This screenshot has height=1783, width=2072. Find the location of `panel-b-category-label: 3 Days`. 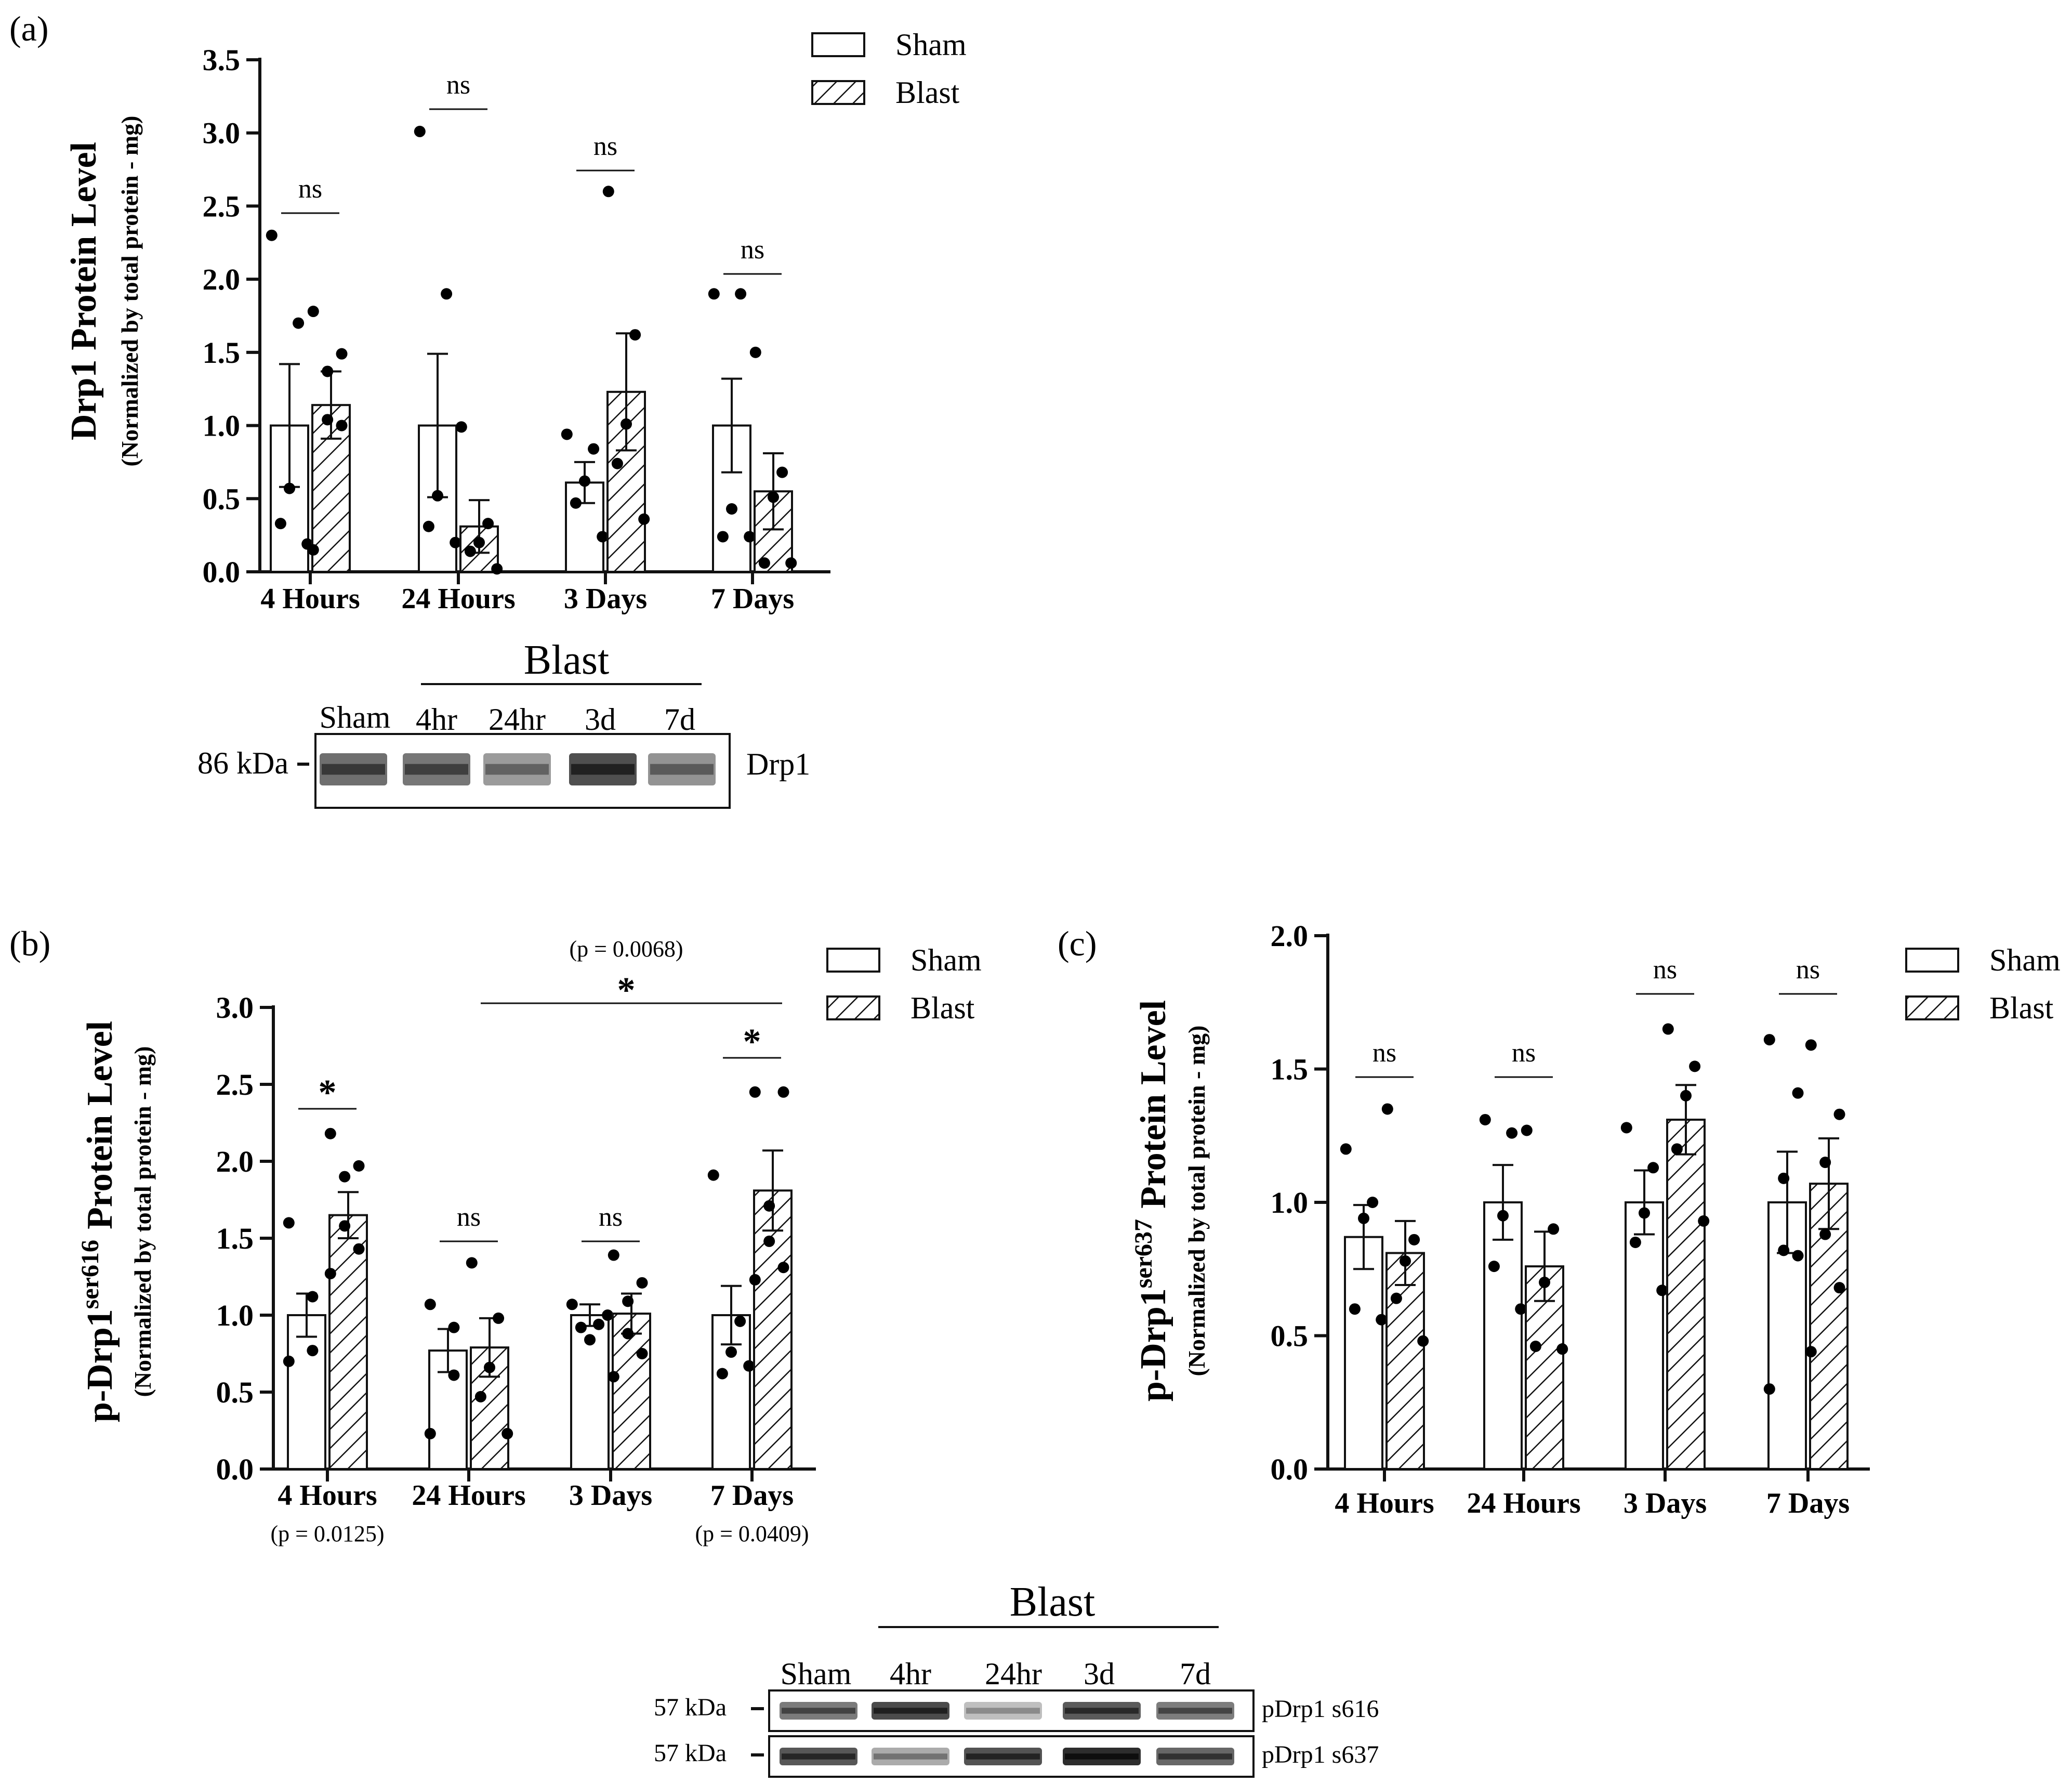

panel-b-category-label: 3 Days is located at coordinates (610, 1496).